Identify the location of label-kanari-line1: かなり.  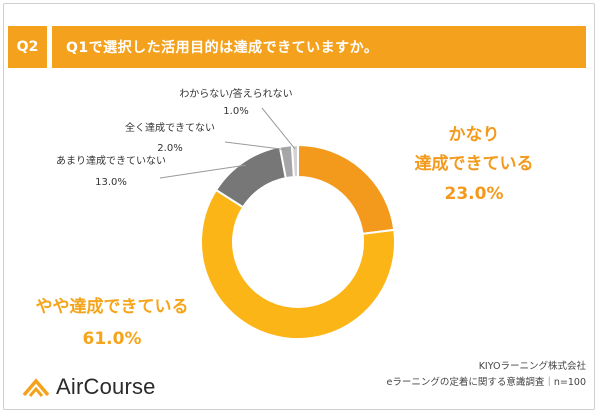
(474, 135).